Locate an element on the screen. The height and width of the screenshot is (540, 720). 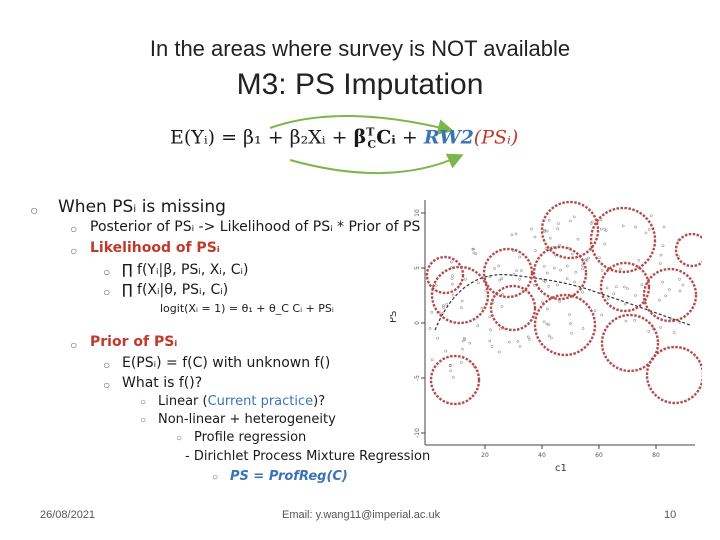
cluster-circles is located at coordinates (563, 303).